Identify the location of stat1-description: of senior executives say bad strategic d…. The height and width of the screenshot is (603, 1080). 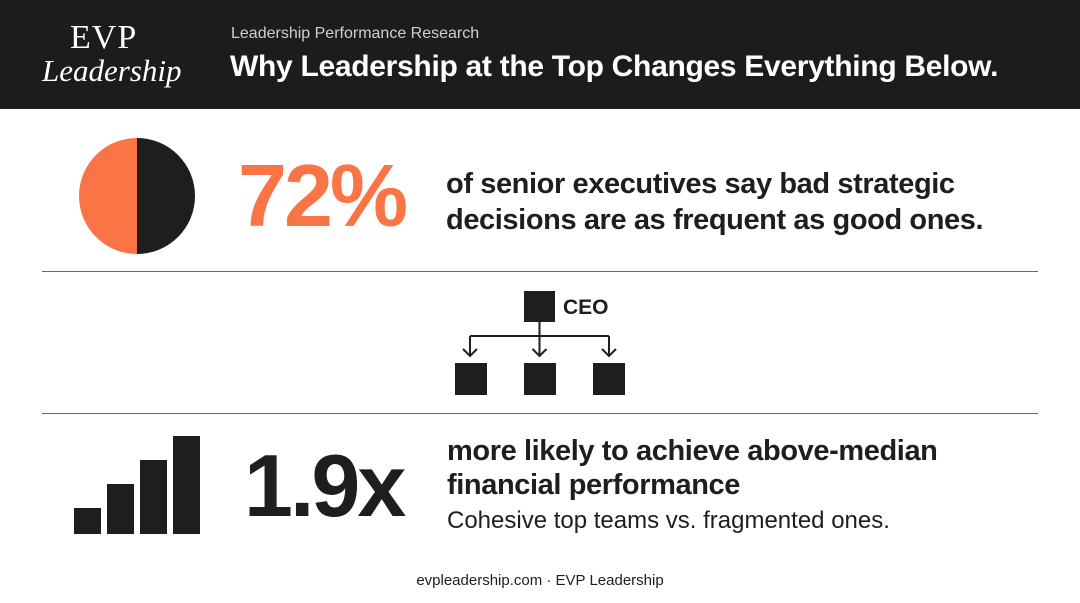
(715, 202).